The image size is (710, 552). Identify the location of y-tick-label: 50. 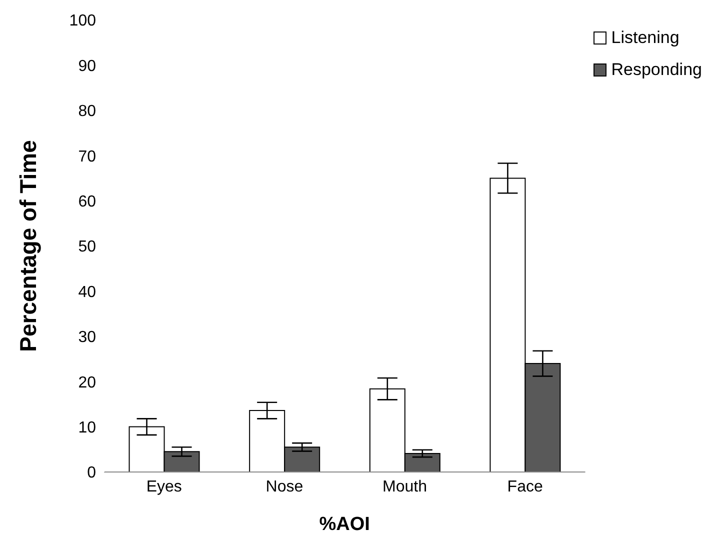
(87, 247).